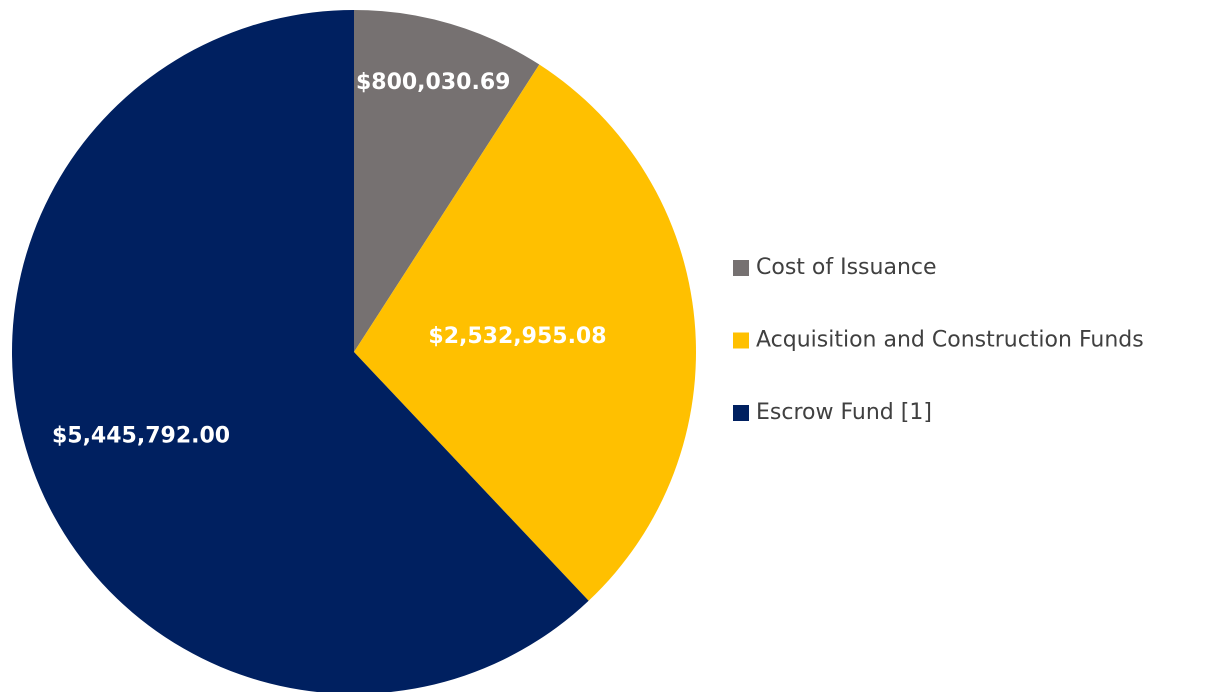 The width and height of the screenshot is (1217, 692). What do you see at coordinates (517, 336) in the screenshot?
I see `value-label: $2,532,955.08` at bounding box center [517, 336].